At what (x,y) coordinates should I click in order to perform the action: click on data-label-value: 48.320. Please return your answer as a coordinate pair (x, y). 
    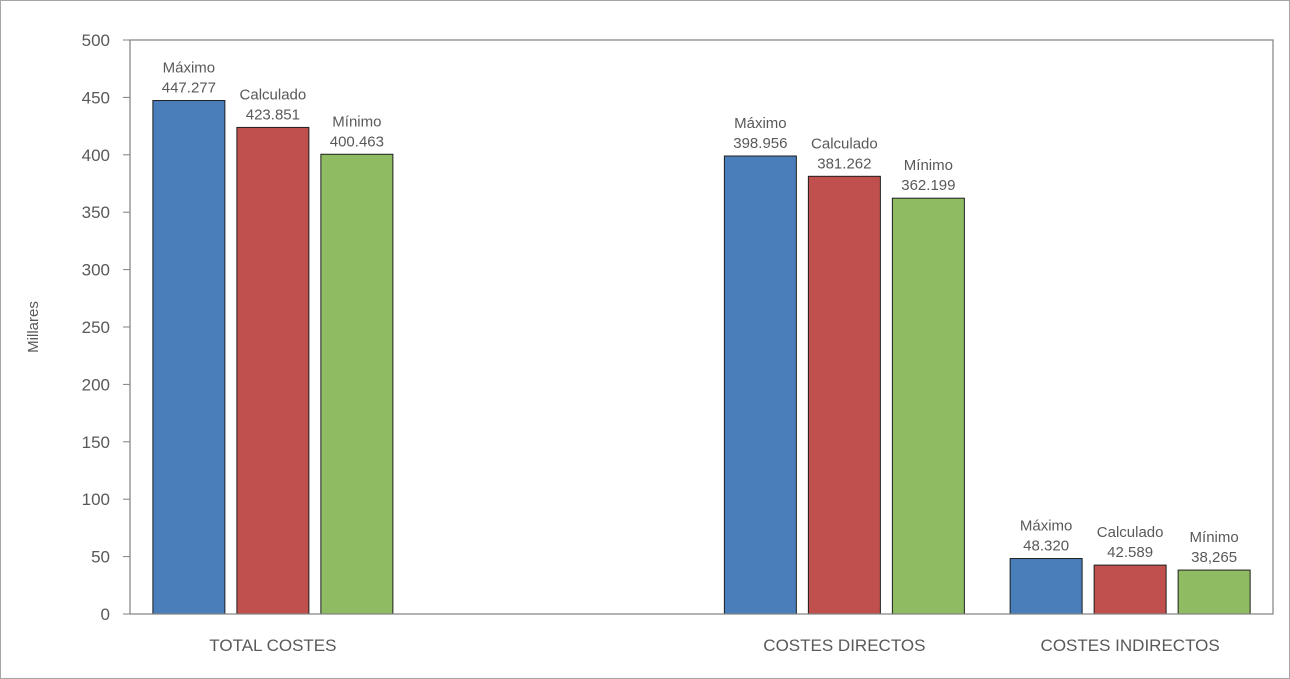
    Looking at the image, I should click on (1046, 546).